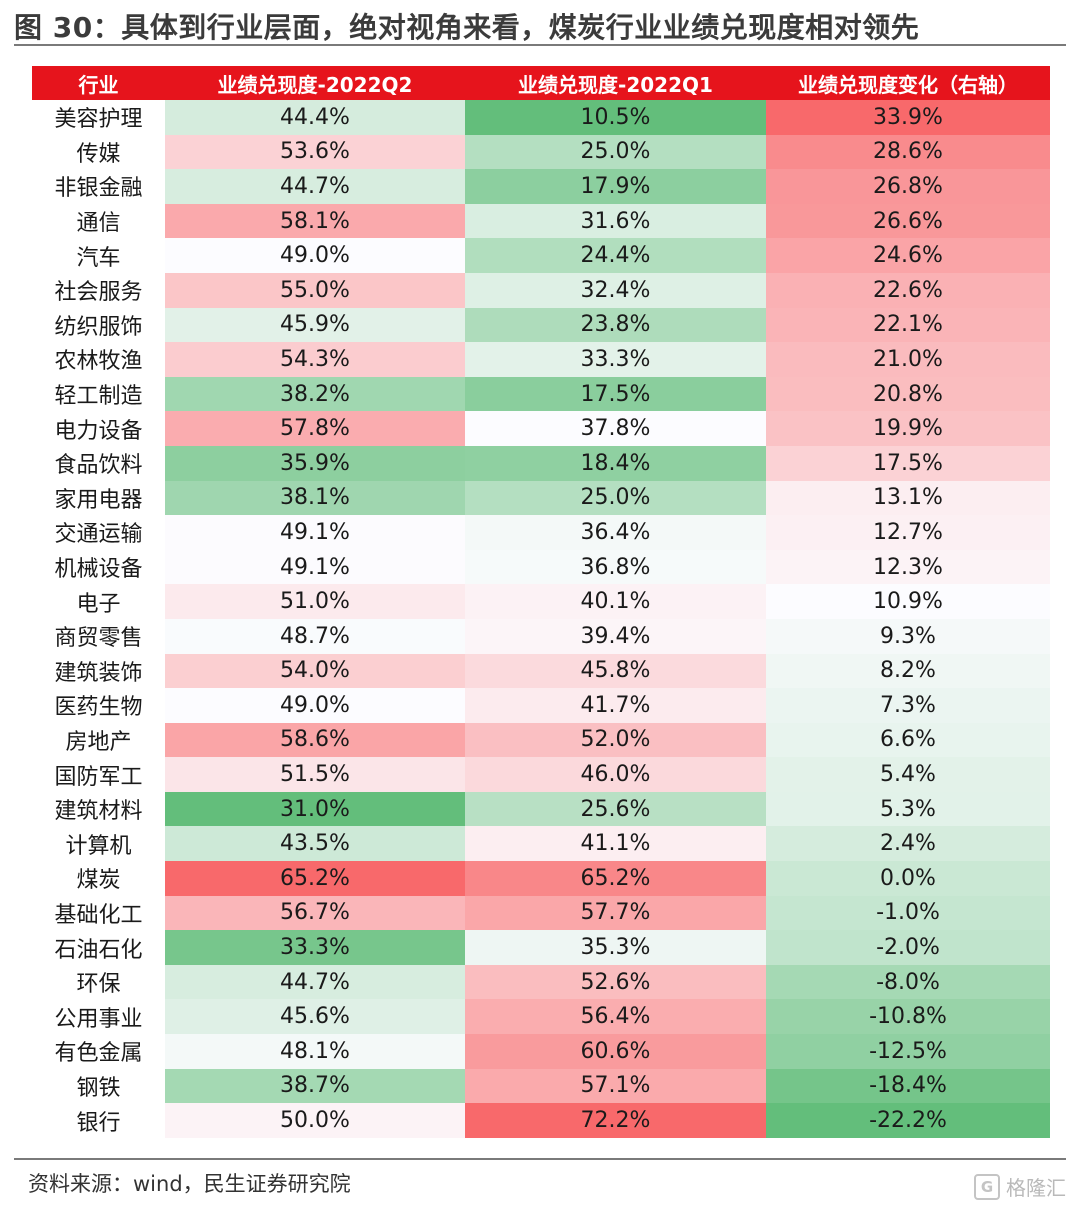  I want to click on q2-value-cell: 38.2%, so click(315, 394).